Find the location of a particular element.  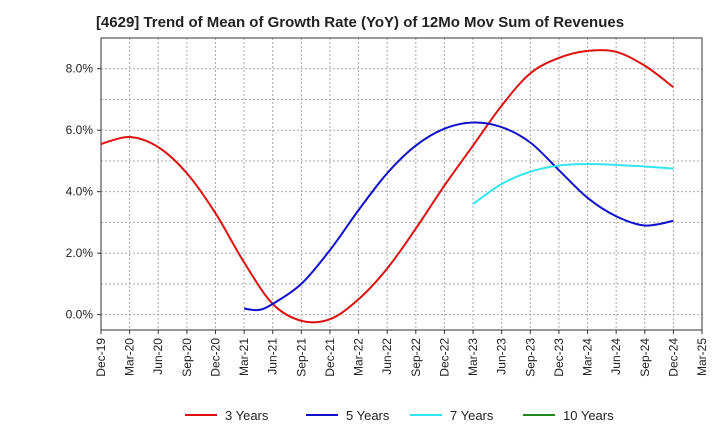

legend-label-10-years: 10 Years is located at coordinates (588, 415).